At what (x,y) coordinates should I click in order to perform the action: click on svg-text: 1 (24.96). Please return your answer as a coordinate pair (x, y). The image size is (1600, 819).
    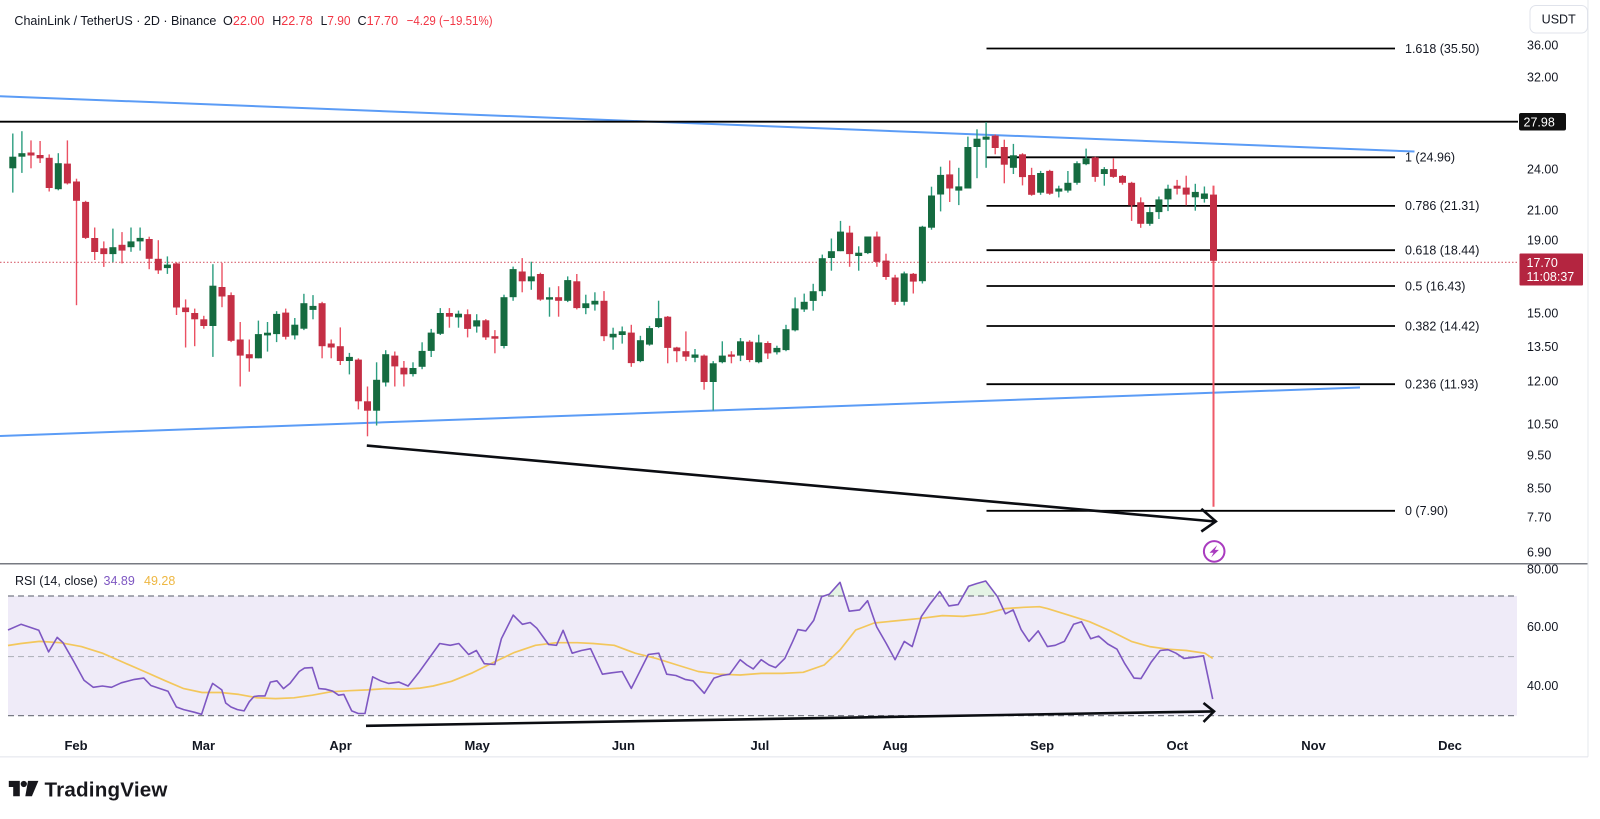
    Looking at the image, I should click on (1430, 158).